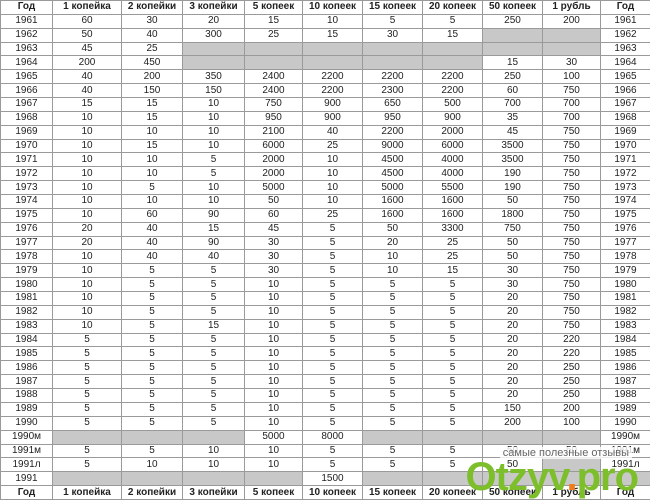  Describe the element at coordinates (27, 312) in the screenshot. I see `year-cell: 1982` at that location.